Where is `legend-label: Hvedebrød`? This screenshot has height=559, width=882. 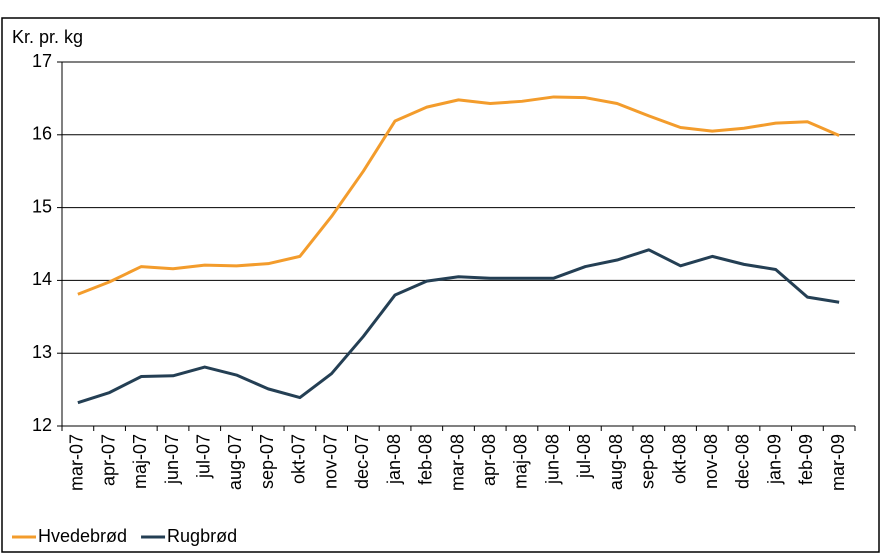 legend-label: Hvedebrød is located at coordinates (82, 536).